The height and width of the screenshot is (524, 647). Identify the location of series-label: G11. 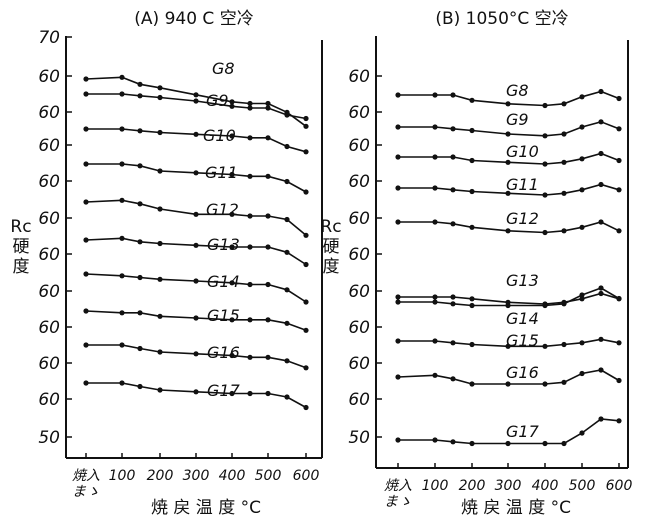
(522, 184).